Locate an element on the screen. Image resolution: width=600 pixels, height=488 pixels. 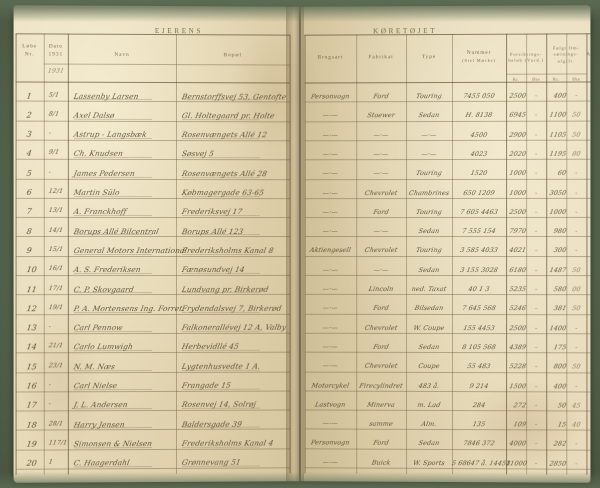
cell-forsikring-kr: 6945 is located at coordinates (517, 115).